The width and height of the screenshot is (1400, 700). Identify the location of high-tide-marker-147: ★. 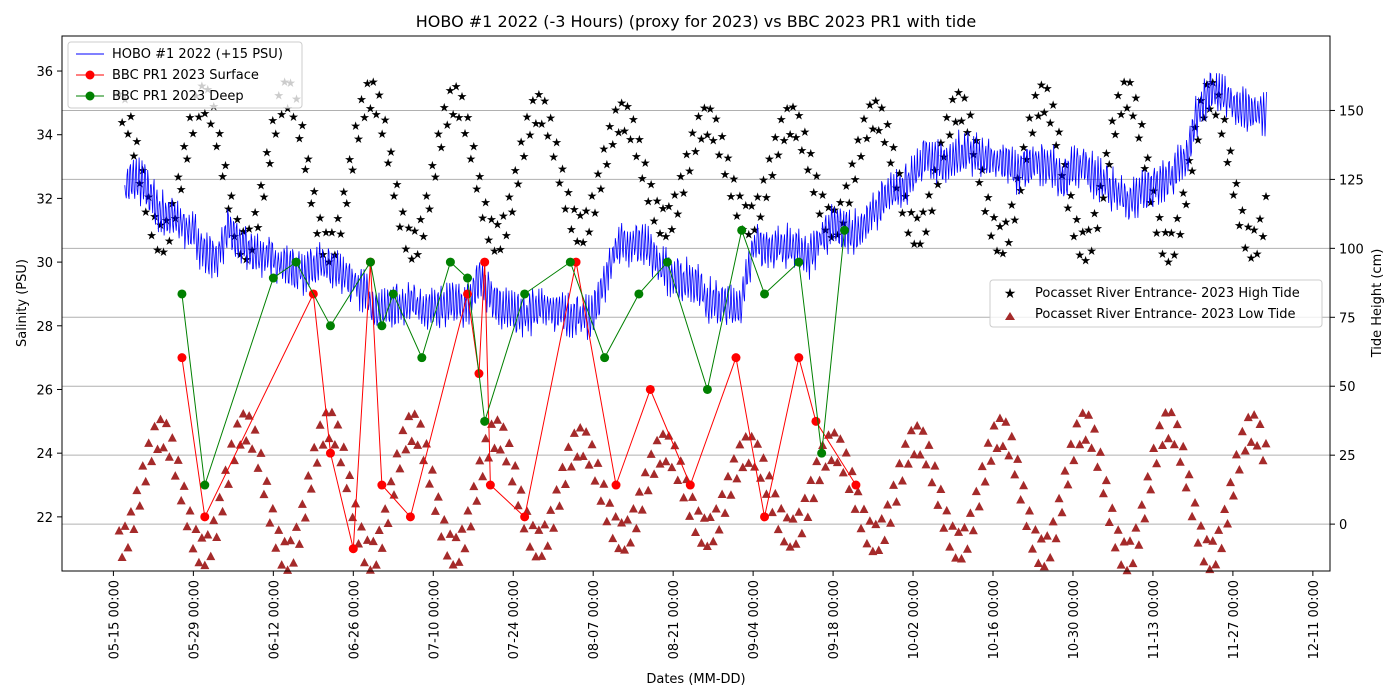
(553, 157).